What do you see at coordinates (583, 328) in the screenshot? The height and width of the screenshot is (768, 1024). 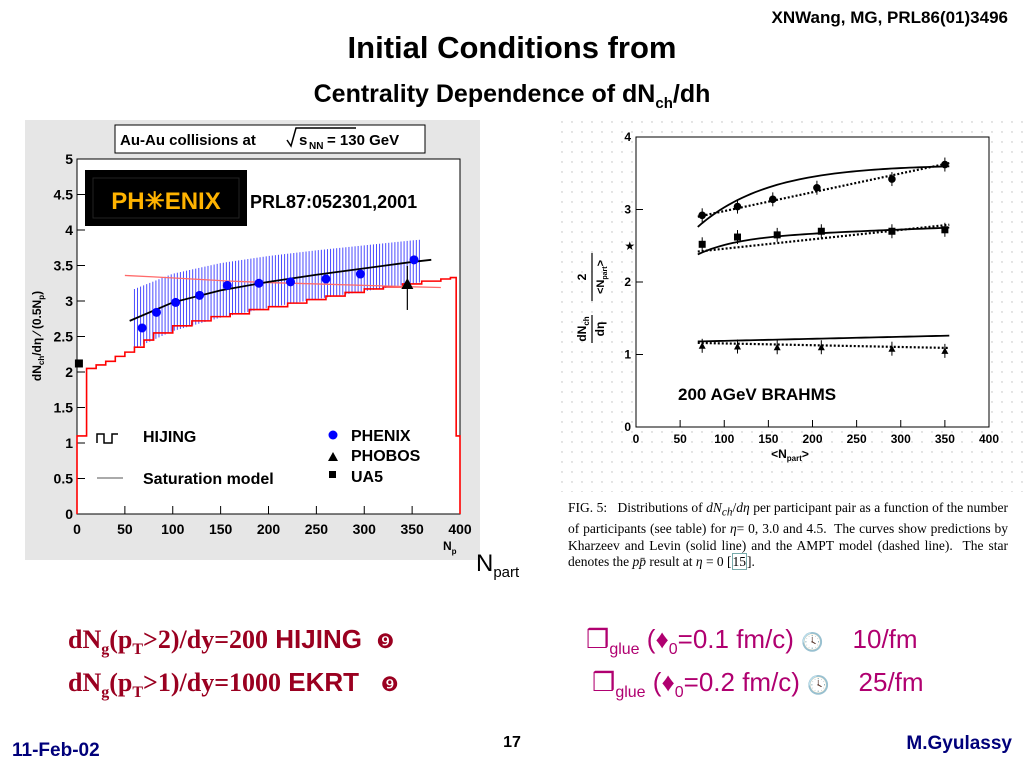 I see `svg-text: dNch` at bounding box center [583, 328].